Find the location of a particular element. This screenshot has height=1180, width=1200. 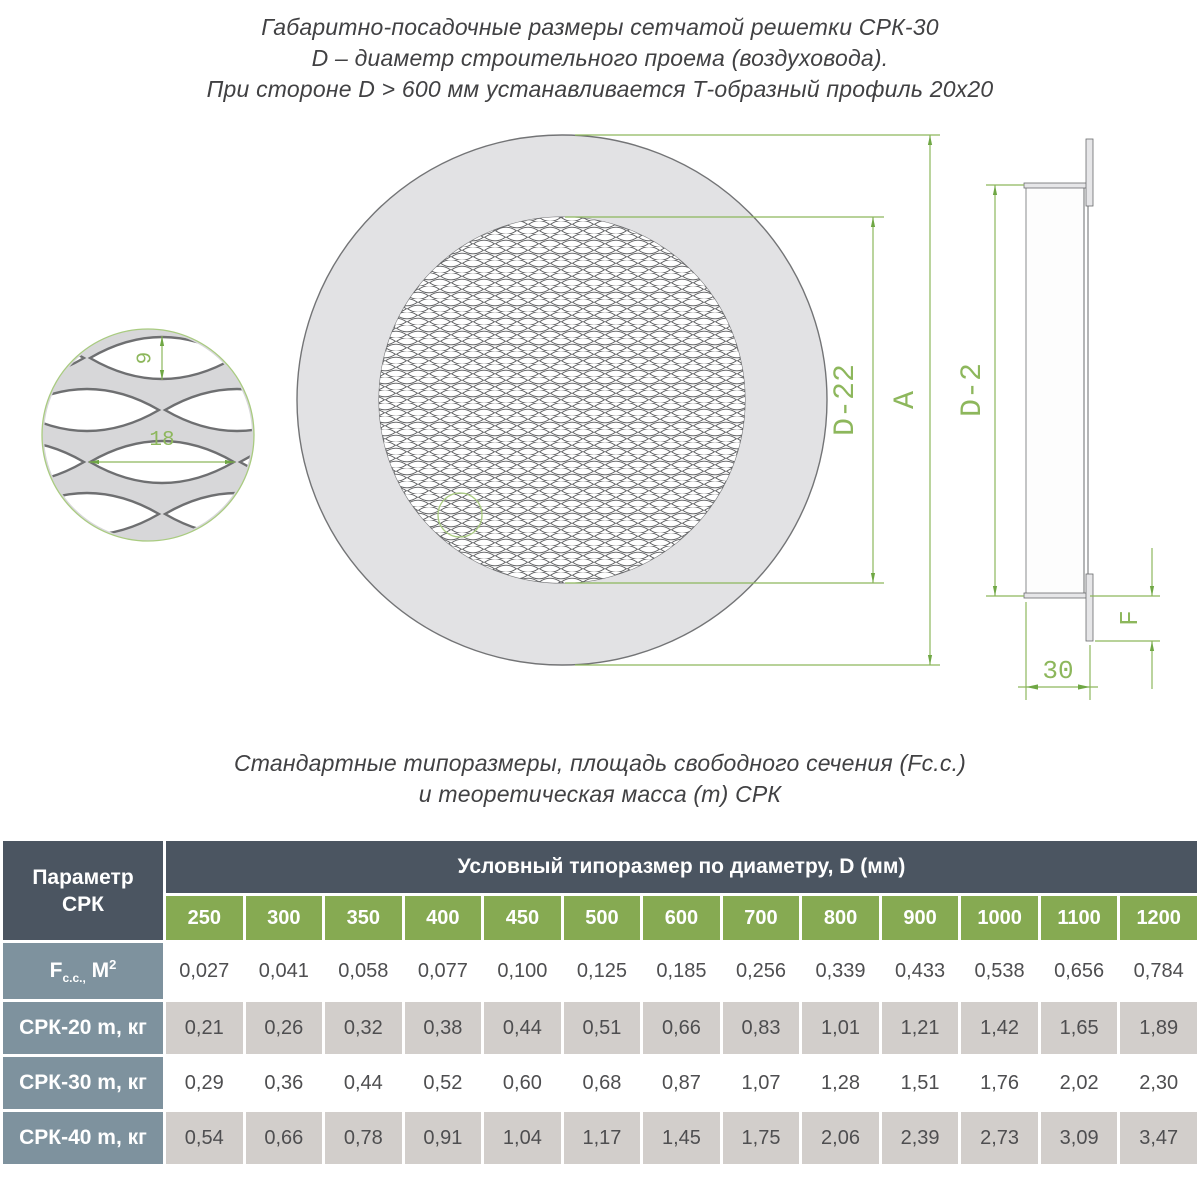

value-cell: 0,339 is located at coordinates (840, 971).